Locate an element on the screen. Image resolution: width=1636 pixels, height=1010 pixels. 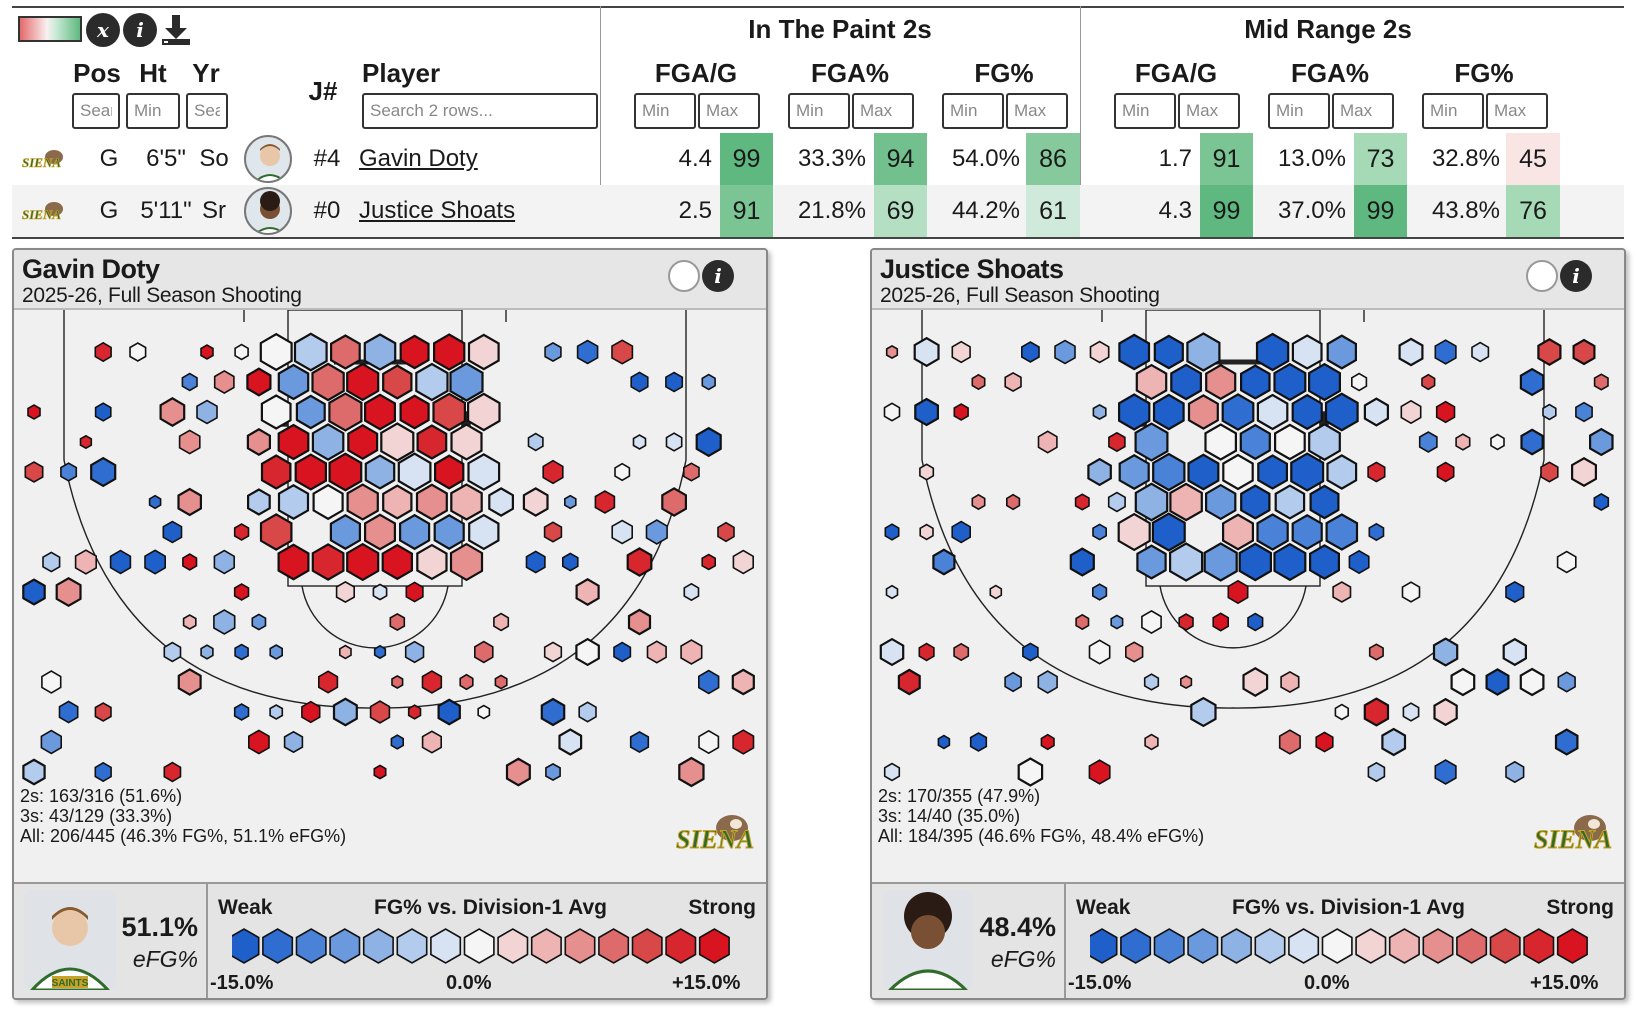
group-divider is located at coordinates (1080, 122).